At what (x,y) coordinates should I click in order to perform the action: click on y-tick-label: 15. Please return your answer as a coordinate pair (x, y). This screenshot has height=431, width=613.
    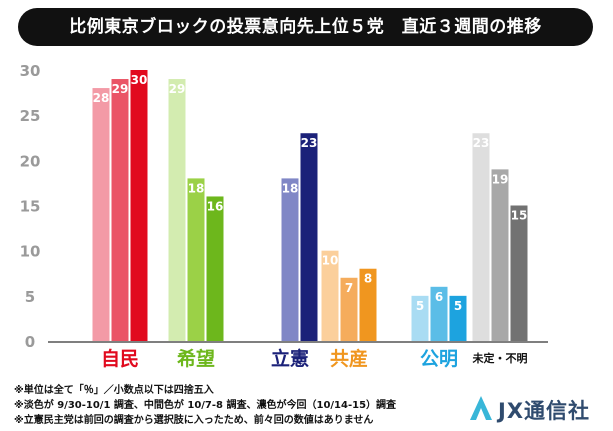
    Looking at the image, I should click on (30, 207).